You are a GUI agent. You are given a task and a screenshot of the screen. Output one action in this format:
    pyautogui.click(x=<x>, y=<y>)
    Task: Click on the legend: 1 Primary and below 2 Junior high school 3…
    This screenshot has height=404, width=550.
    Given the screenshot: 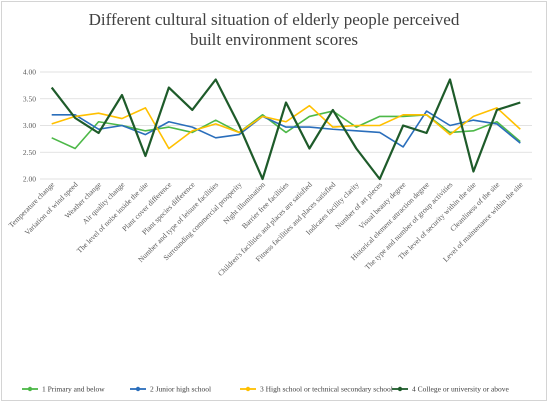 What is the action you would take?
    pyautogui.click(x=266, y=389)
    